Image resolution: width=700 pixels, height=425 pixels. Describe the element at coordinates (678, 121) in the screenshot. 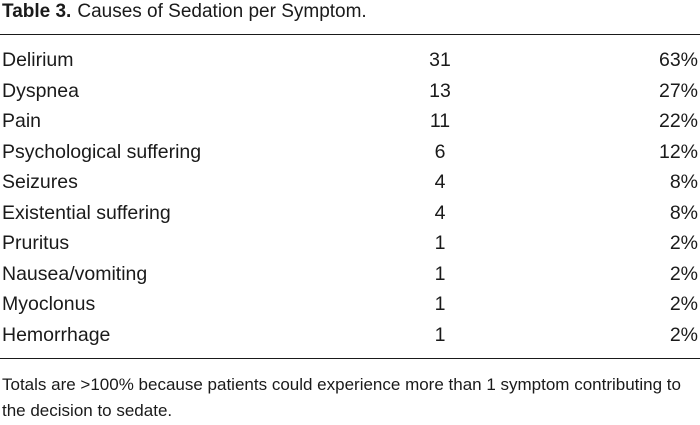

I see `percent-cell: 22%` at that location.